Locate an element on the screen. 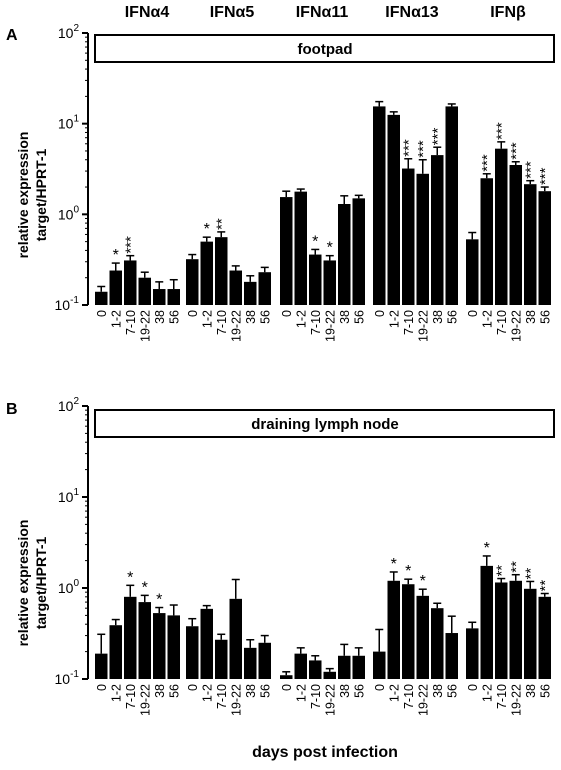 The image size is (561, 770). panel-title: draining lymph node is located at coordinates (325, 424).